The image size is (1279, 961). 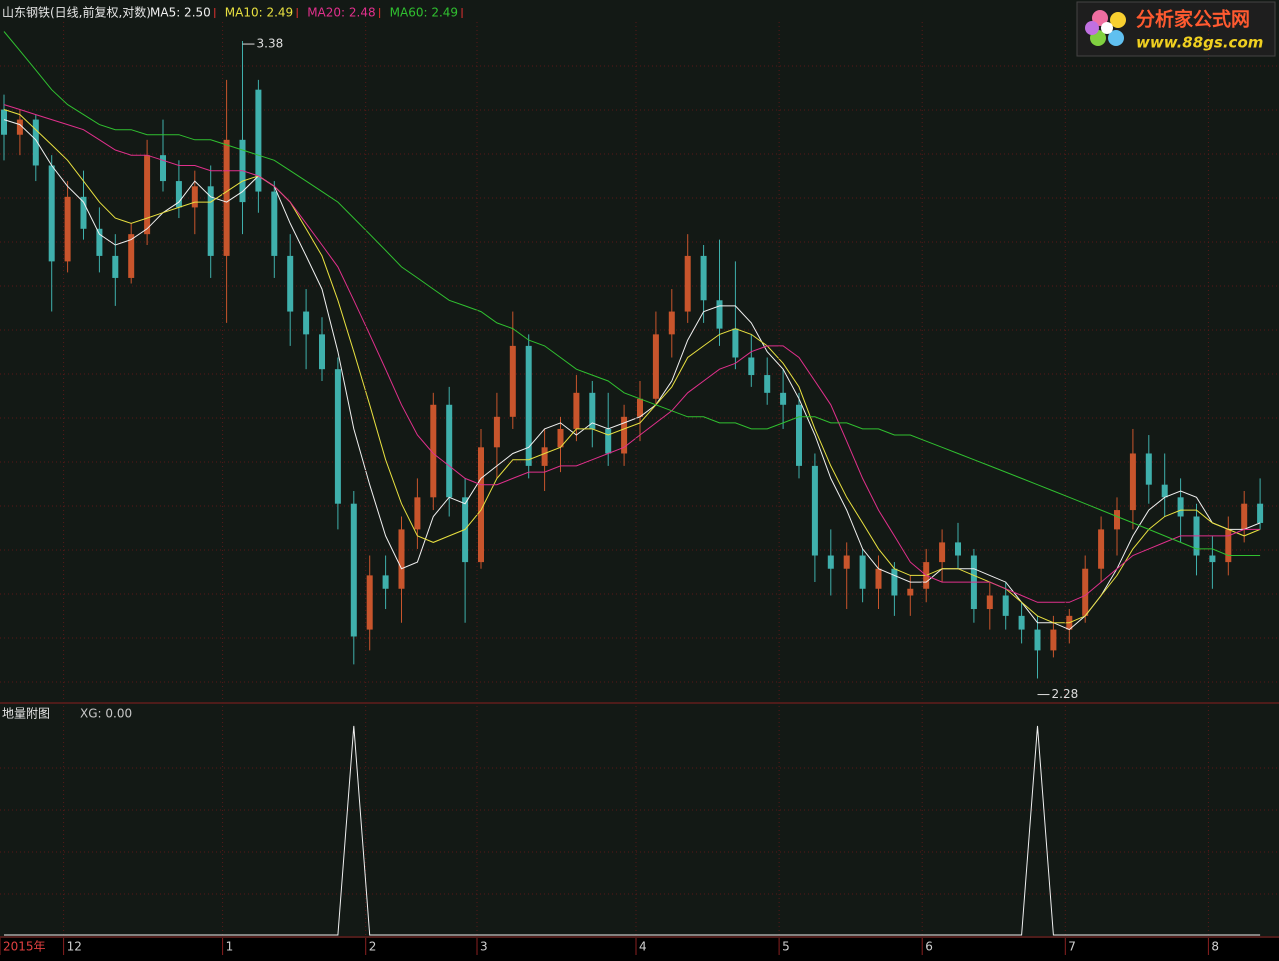 What do you see at coordinates (484, 947) in the screenshot?
I see `x-tick-label: 3` at bounding box center [484, 947].